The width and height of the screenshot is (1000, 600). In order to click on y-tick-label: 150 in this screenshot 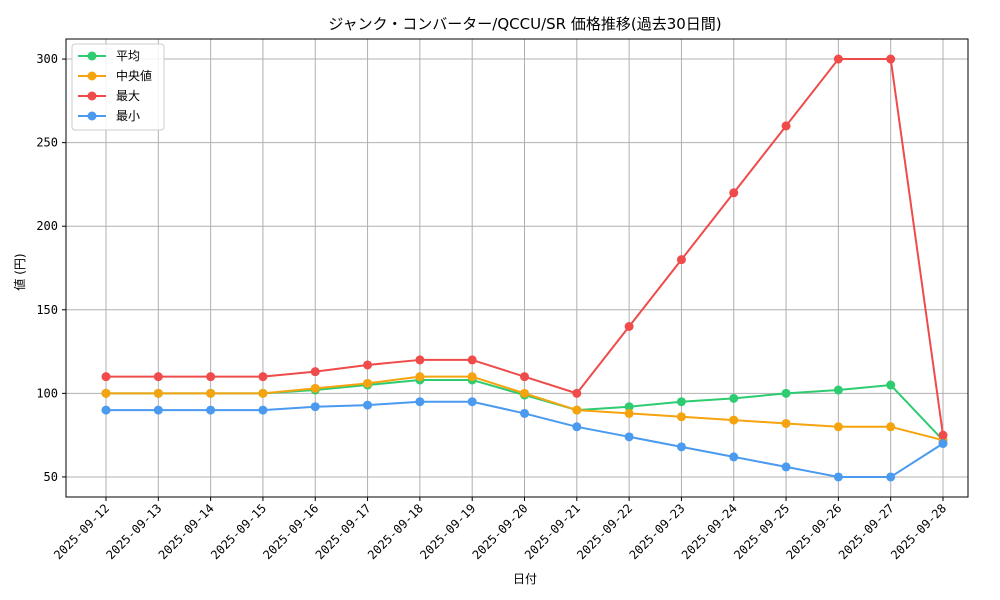, I will do `click(47, 310)`.